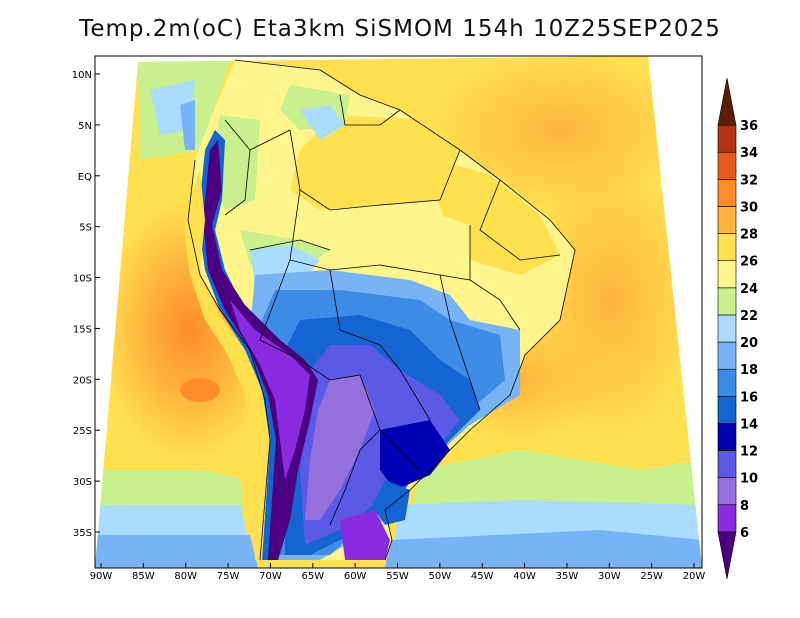 This screenshot has height=618, width=800. I want to click on lat-tick-label: EQ, so click(85, 177).